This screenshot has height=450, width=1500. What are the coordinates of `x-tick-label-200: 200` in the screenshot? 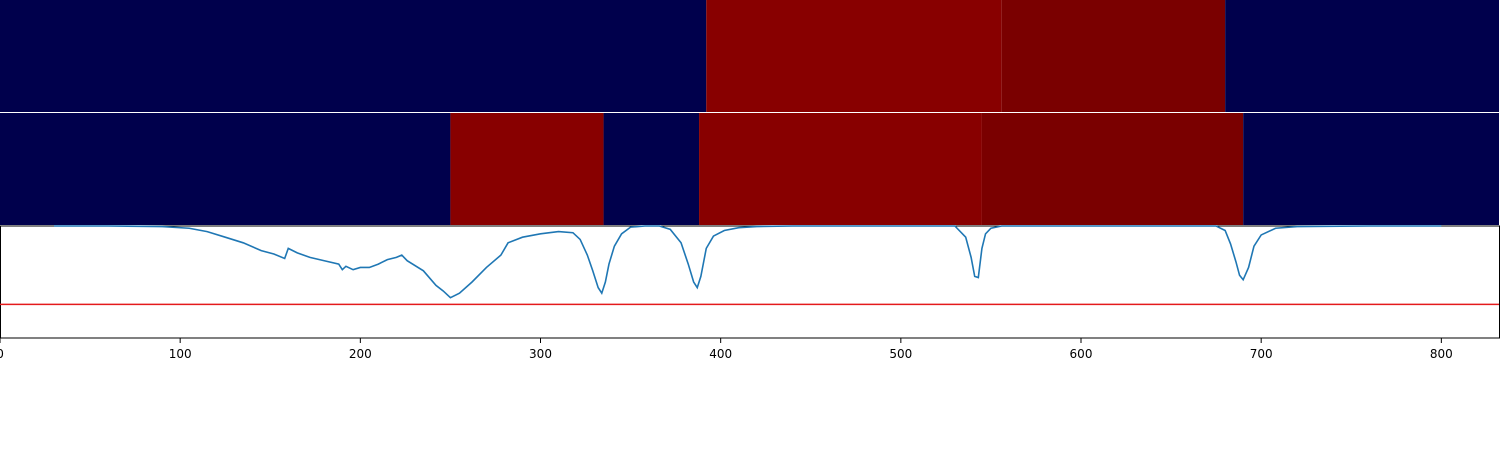 It's located at (360, 354).